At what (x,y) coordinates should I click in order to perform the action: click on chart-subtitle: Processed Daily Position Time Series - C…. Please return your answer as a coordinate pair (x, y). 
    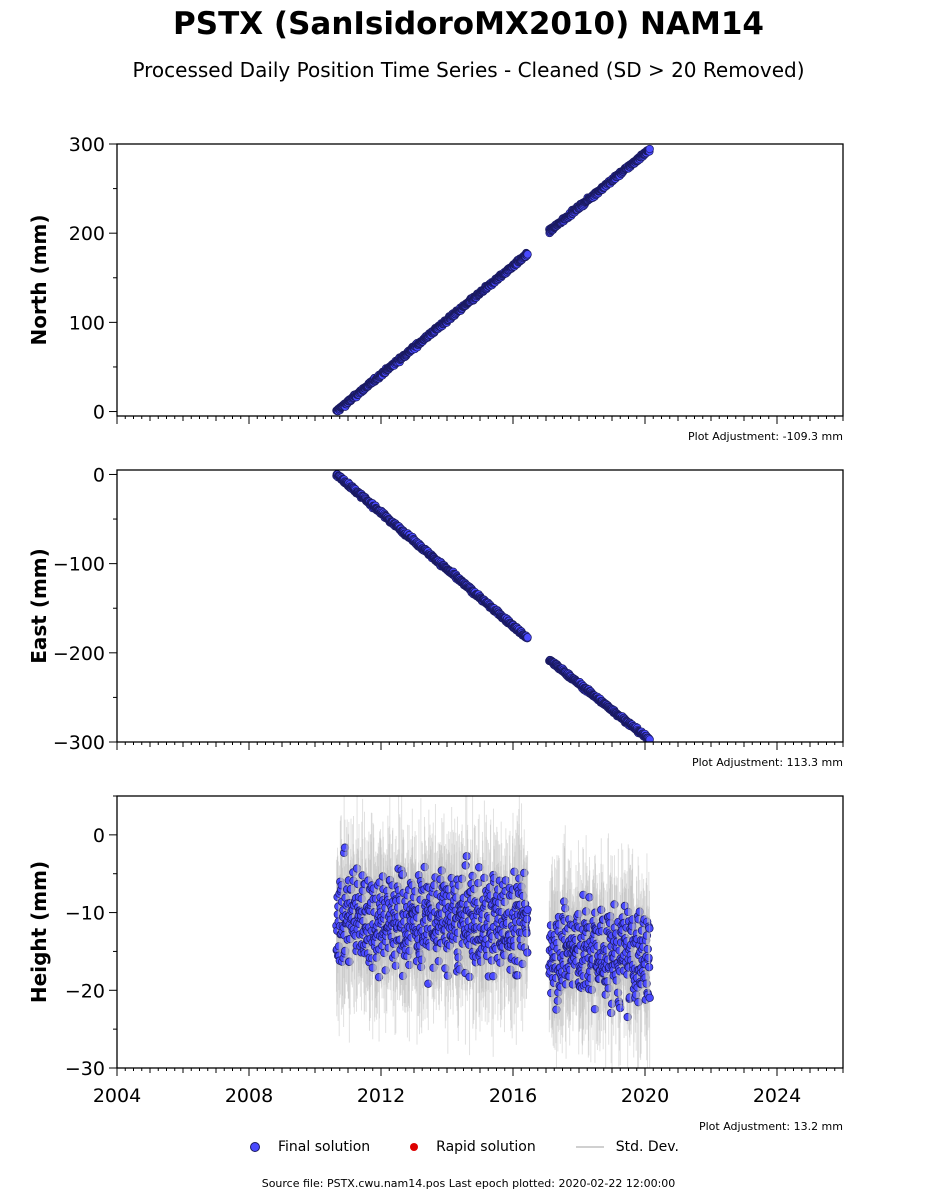
    Looking at the image, I should click on (468, 70).